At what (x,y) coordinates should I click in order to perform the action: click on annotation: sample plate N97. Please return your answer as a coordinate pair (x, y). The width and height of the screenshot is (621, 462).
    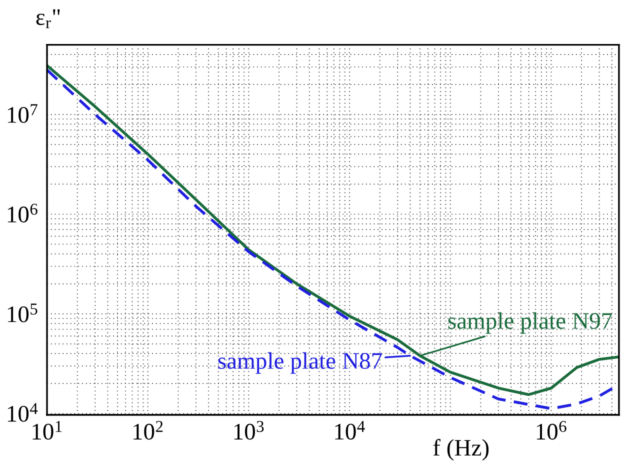
    Looking at the image, I should click on (530, 323).